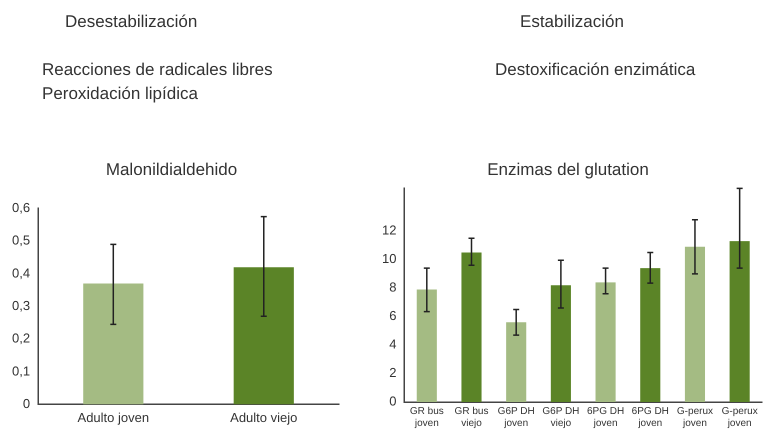 This screenshot has width=768, height=432. What do you see at coordinates (392, 287) in the screenshot?
I see `y-tick-label: 8` at bounding box center [392, 287].